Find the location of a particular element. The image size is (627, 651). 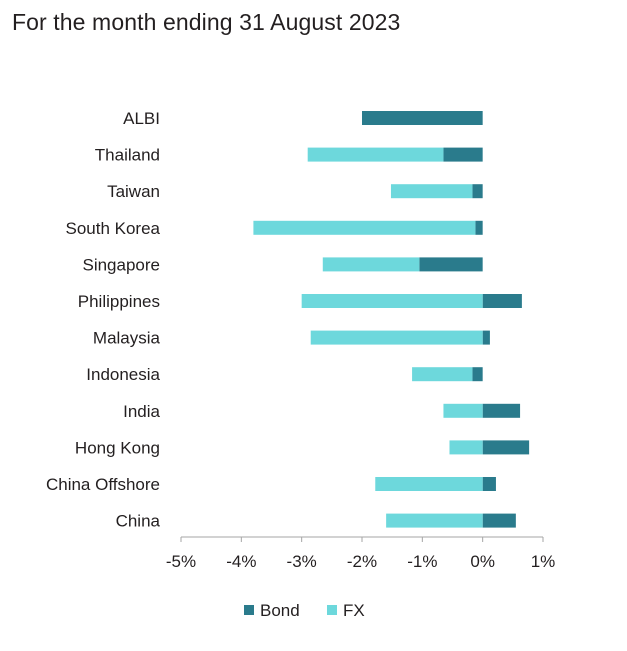

bar-bond-indonesia is located at coordinates (477, 374).